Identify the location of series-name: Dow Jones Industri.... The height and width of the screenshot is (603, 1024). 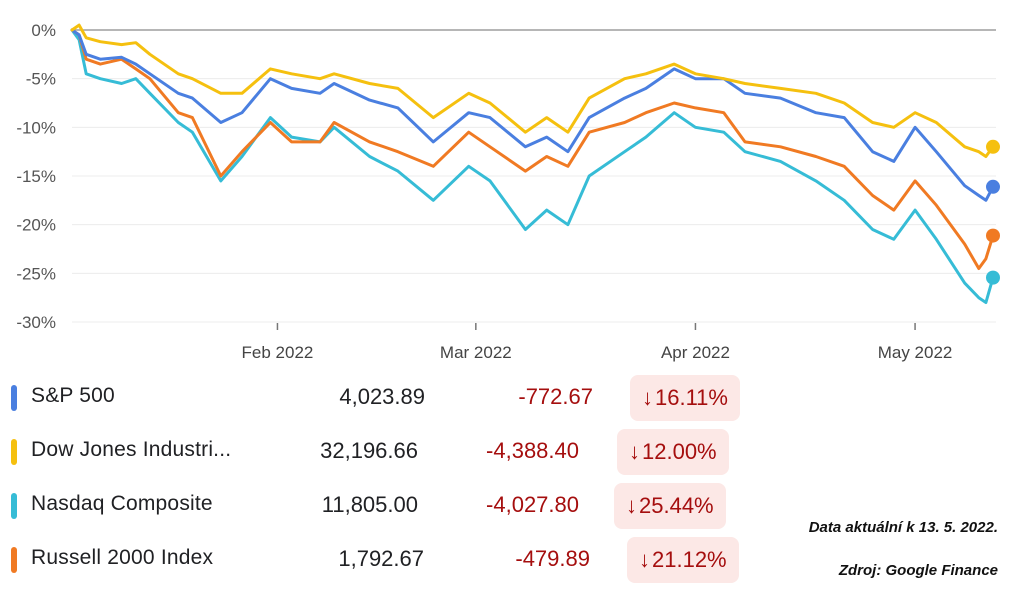
(131, 449).